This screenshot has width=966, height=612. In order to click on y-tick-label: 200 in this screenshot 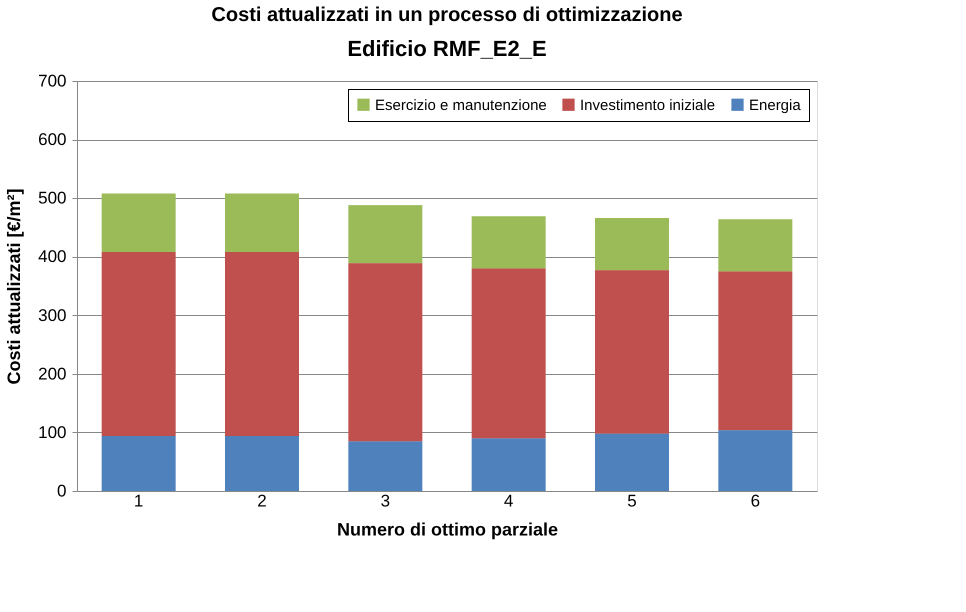, I will do `click(52, 374)`.